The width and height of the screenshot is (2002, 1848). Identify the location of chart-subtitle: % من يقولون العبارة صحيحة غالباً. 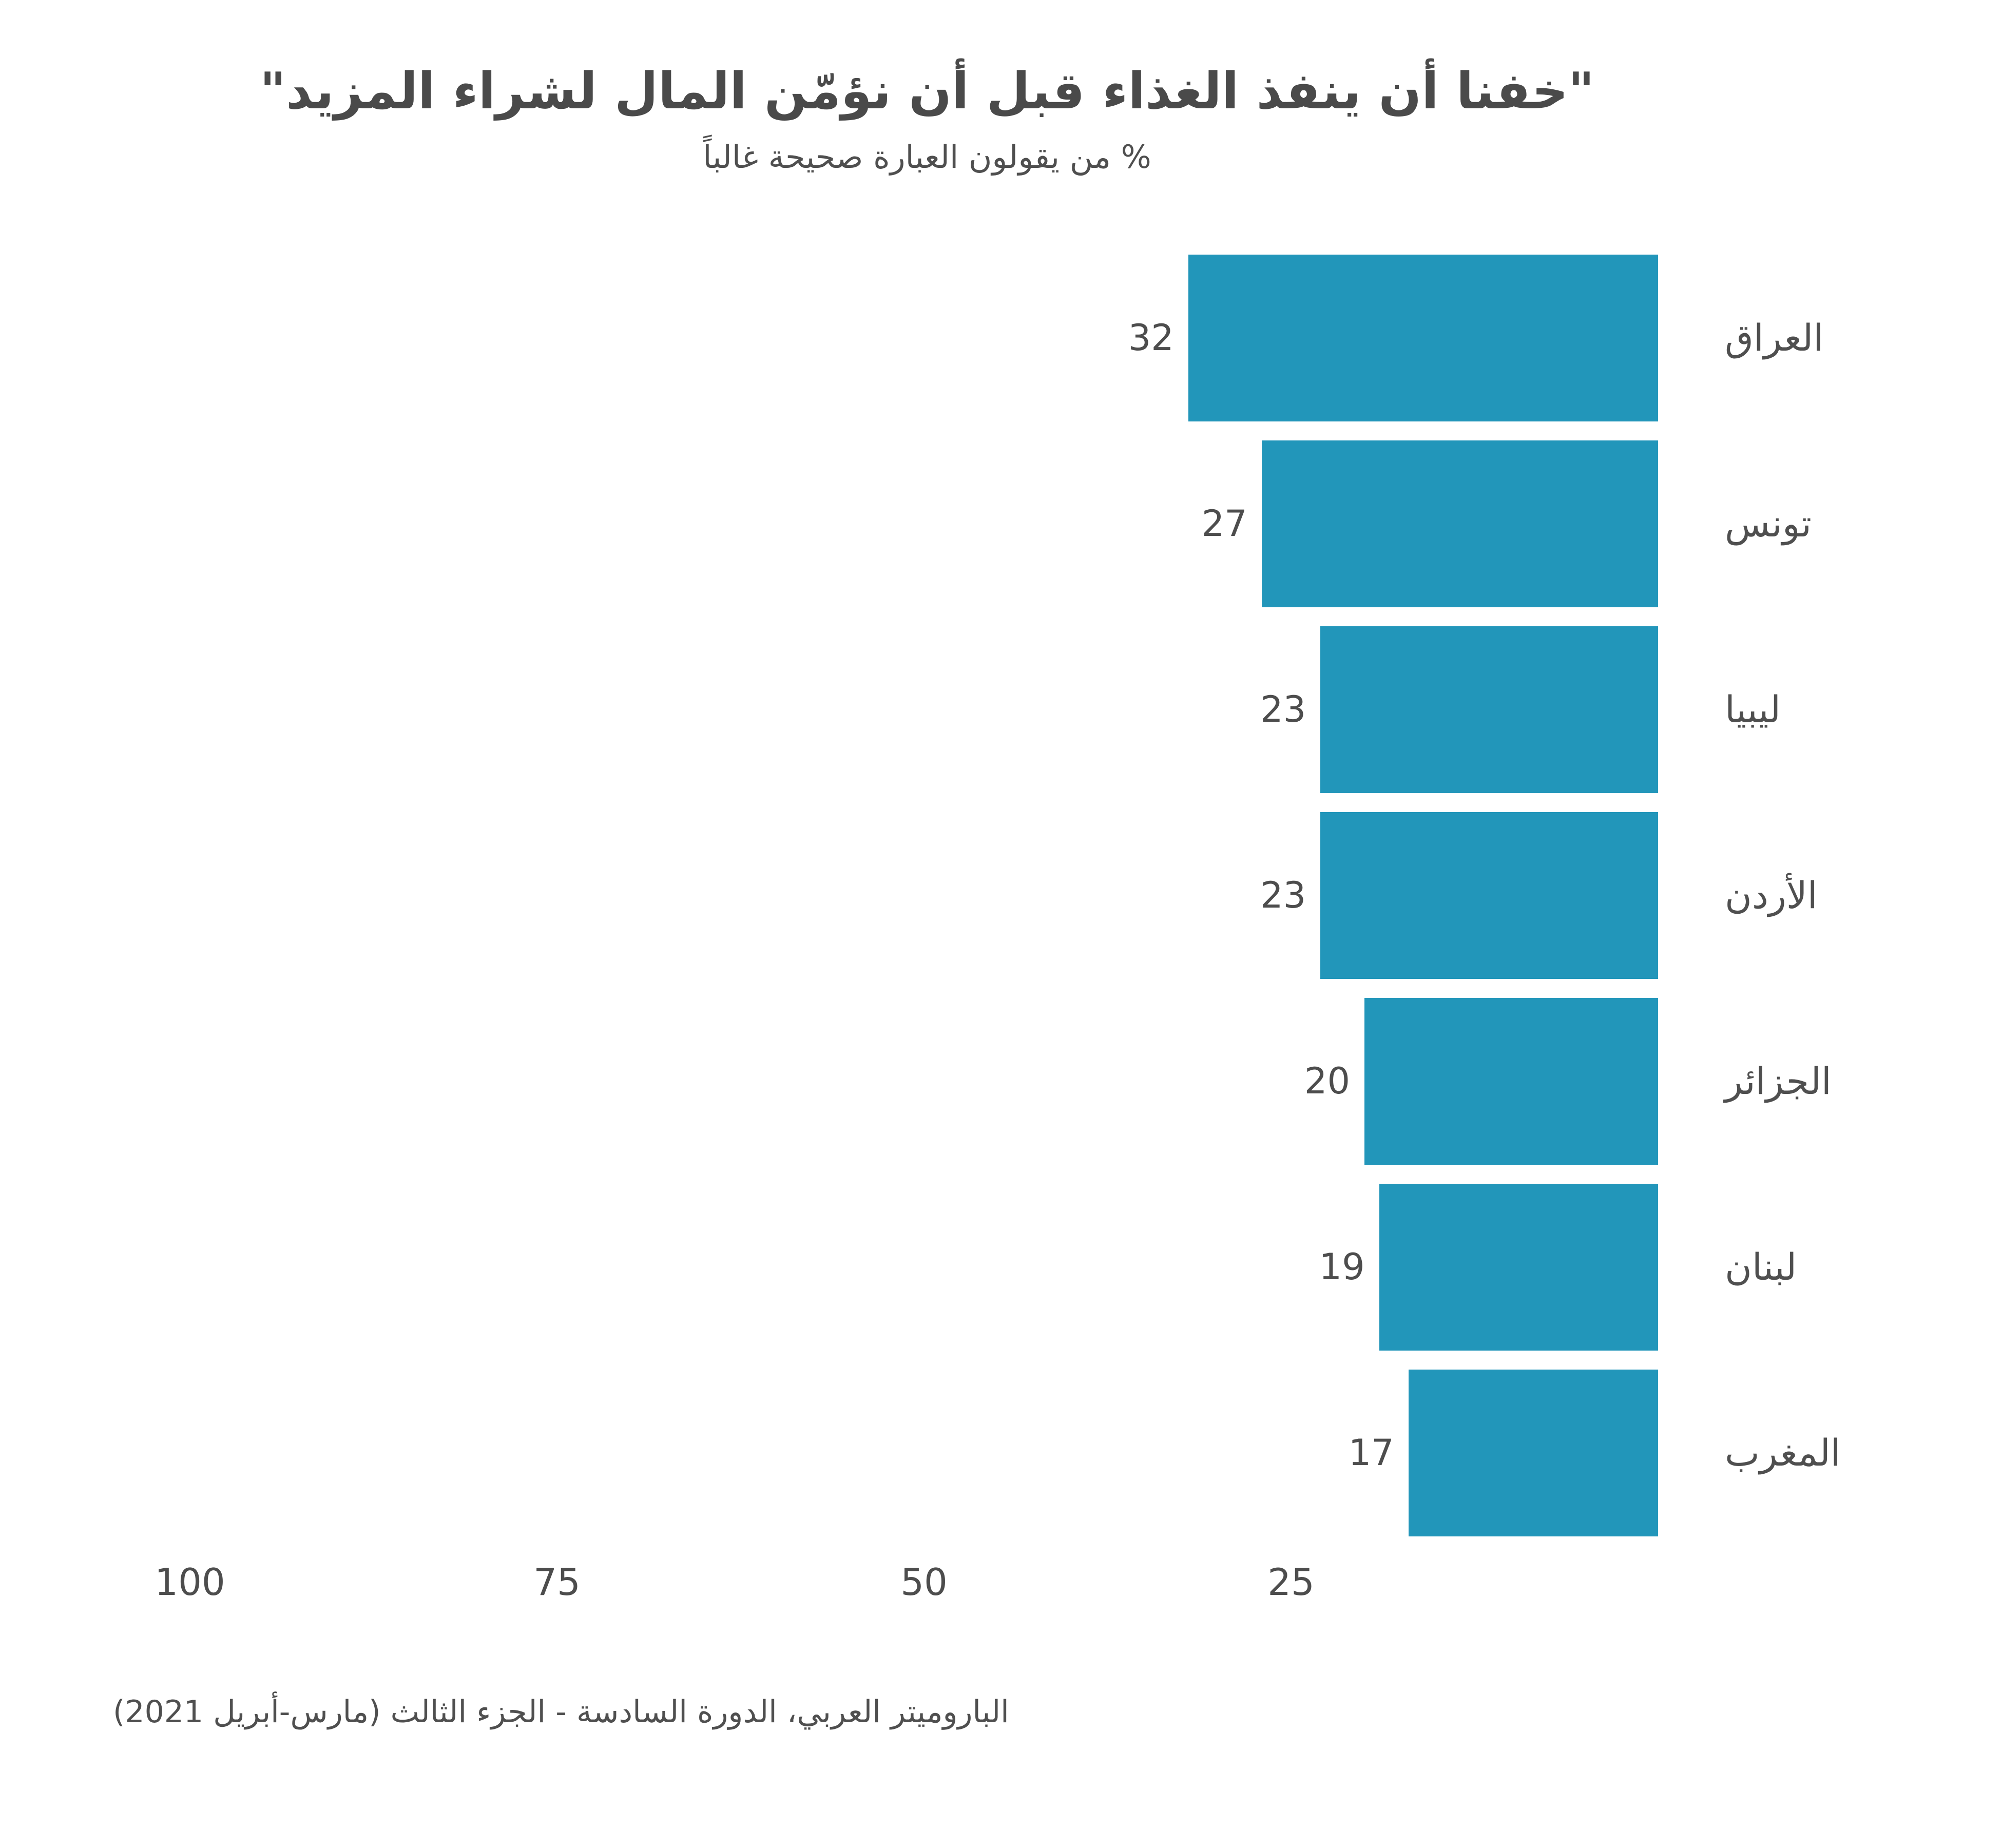
(927, 157).